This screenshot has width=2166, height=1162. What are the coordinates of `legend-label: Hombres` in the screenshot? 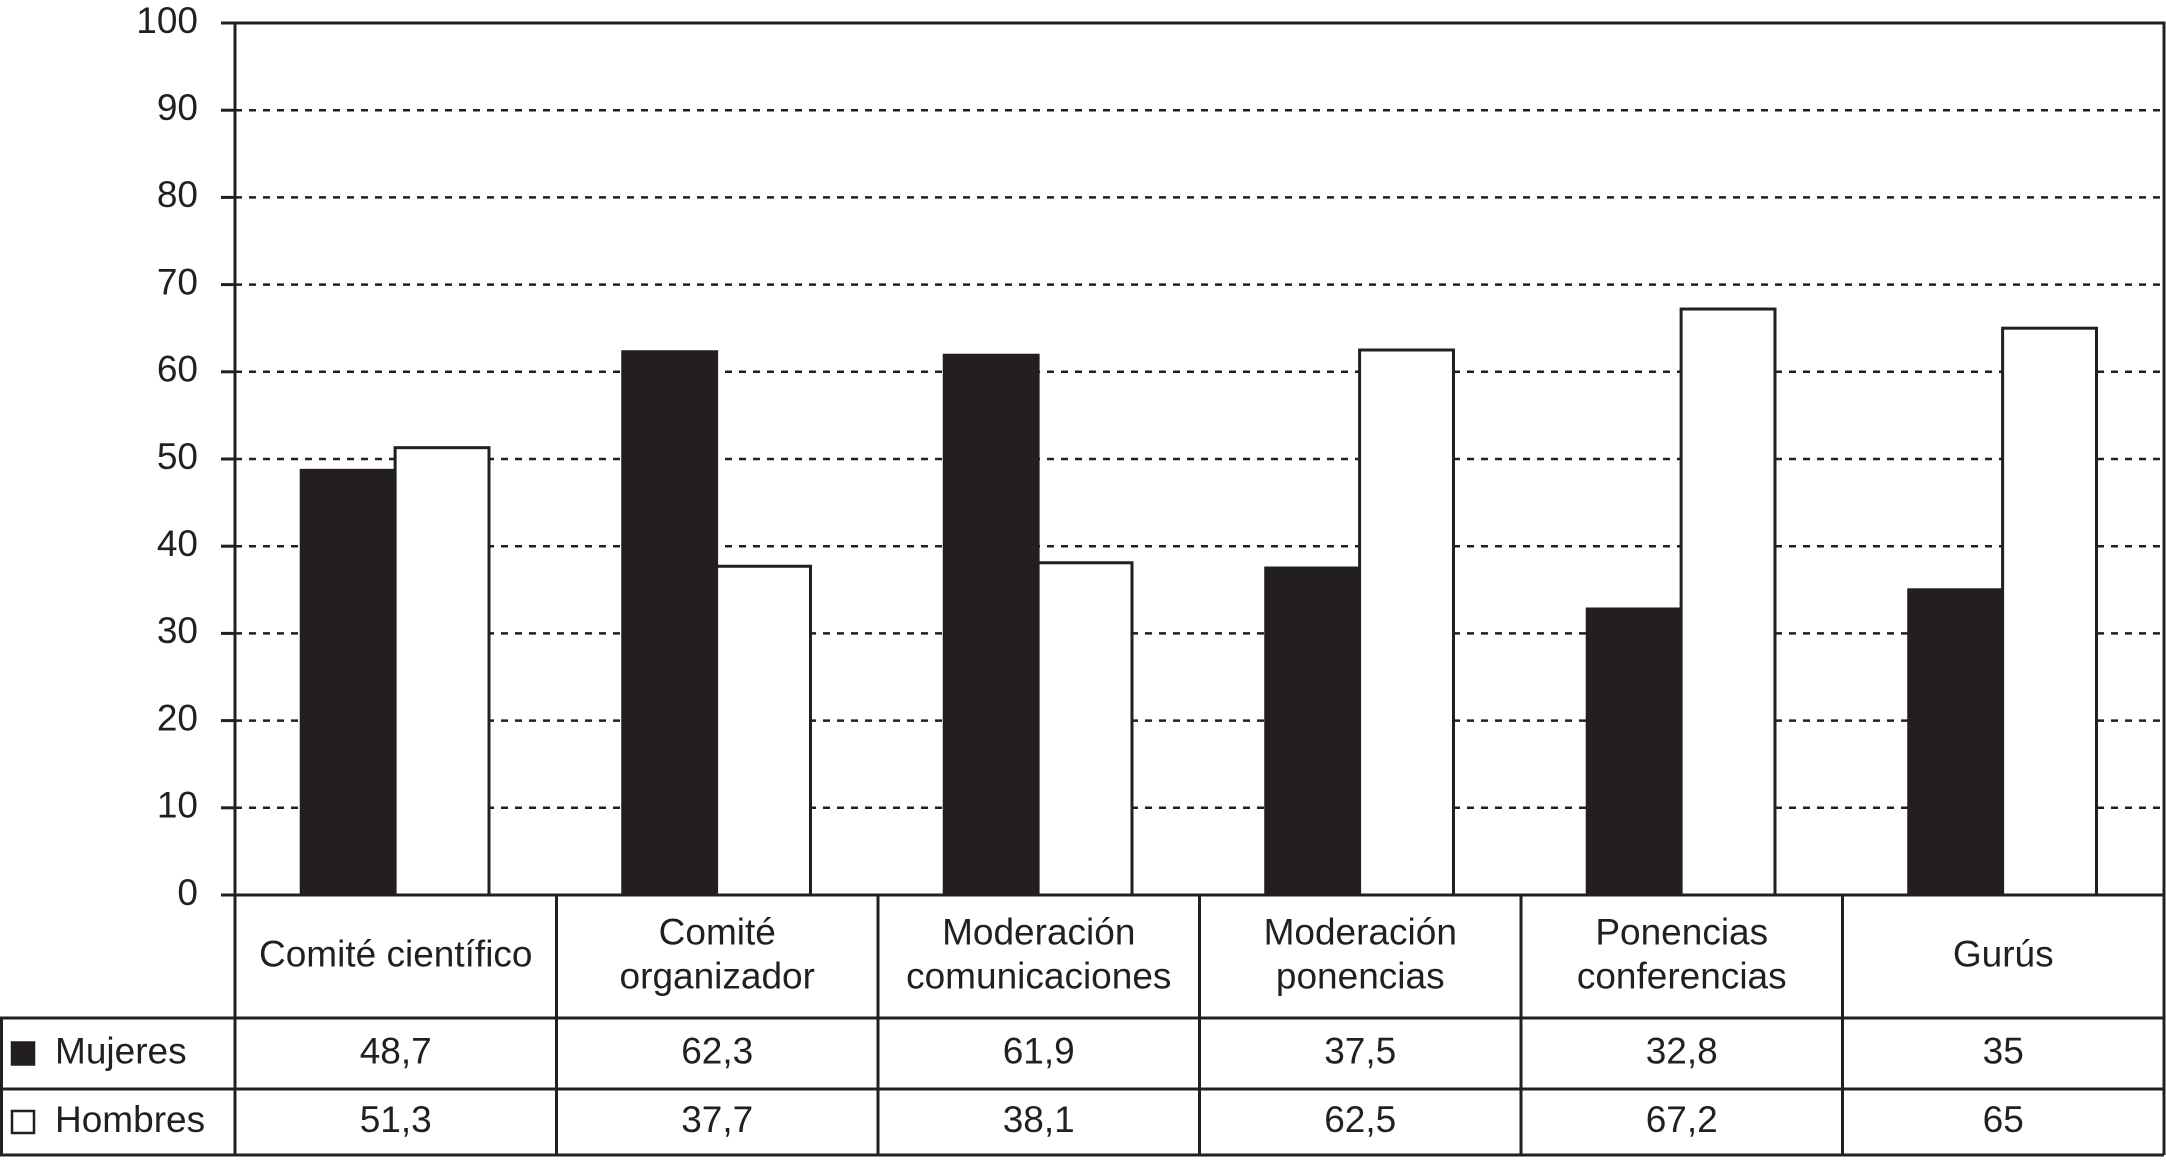 It's located at (130, 1119).